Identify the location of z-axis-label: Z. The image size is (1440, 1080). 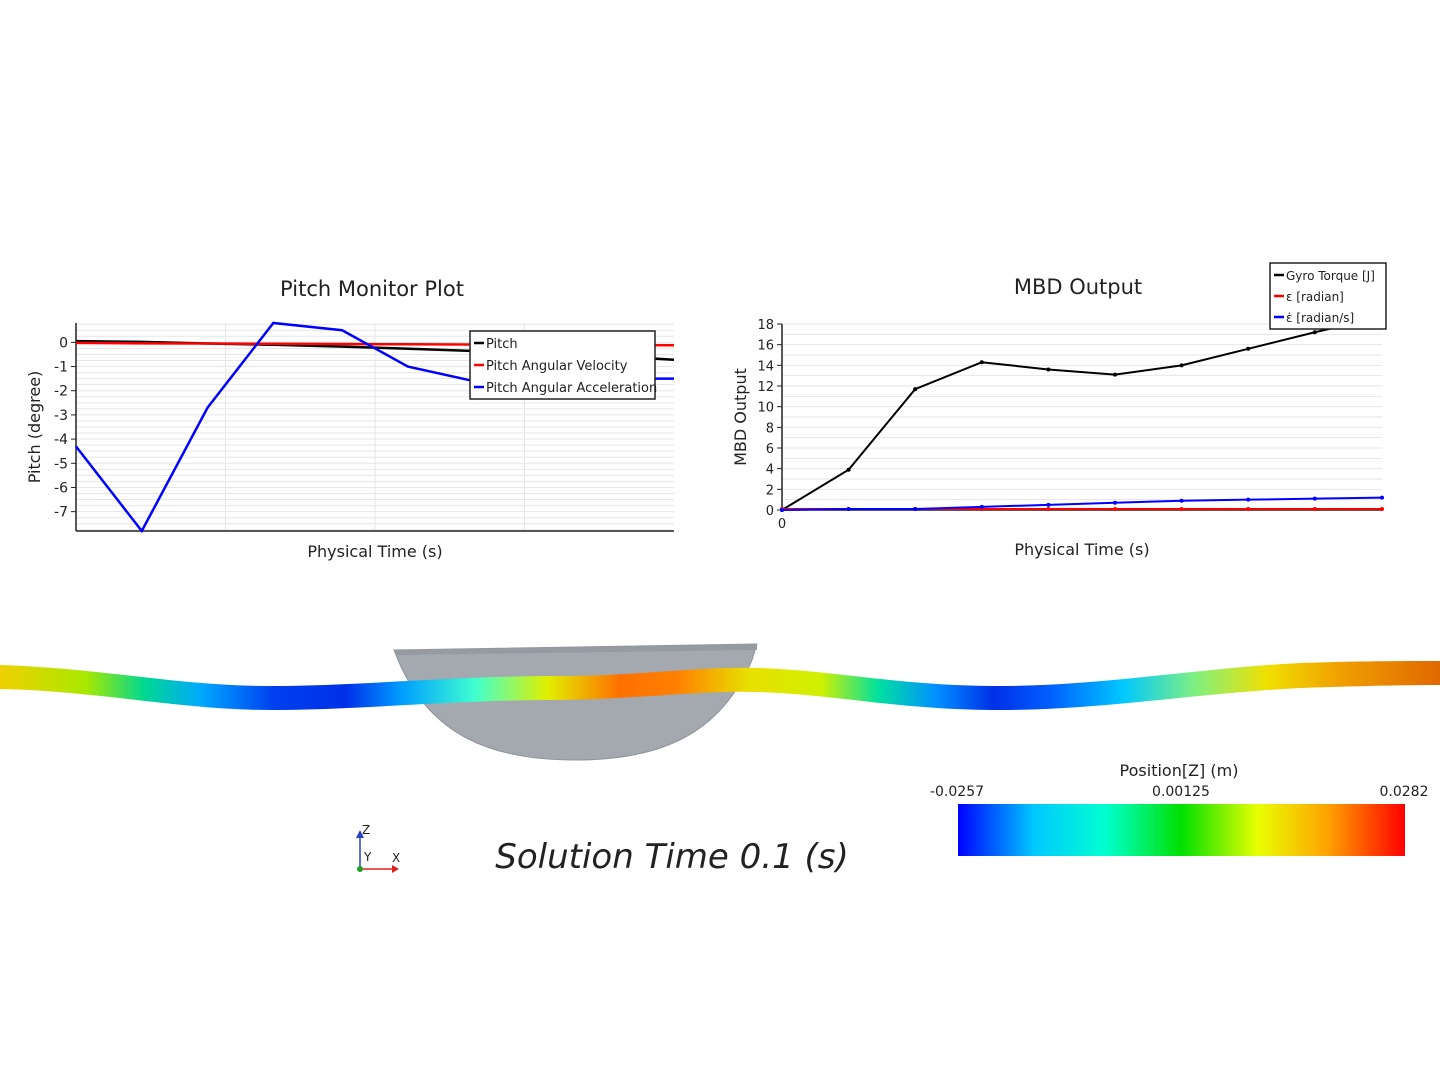
(366, 830).